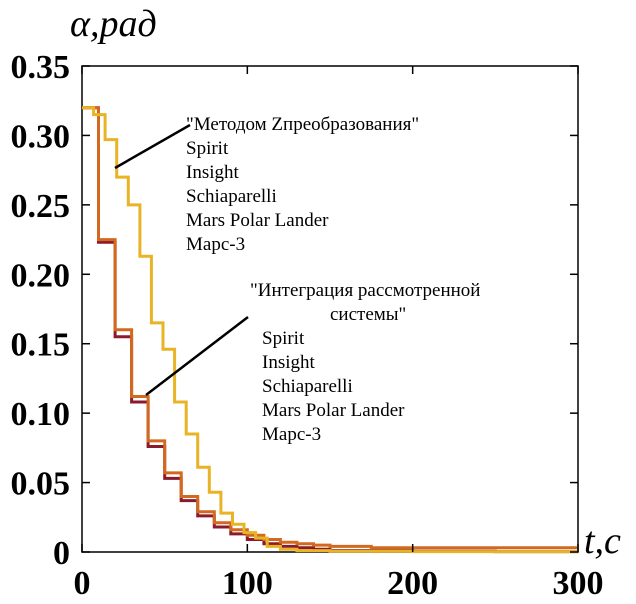 This screenshot has height=604, width=636. I want to click on y-tick-label: 0.05, so click(41, 484).